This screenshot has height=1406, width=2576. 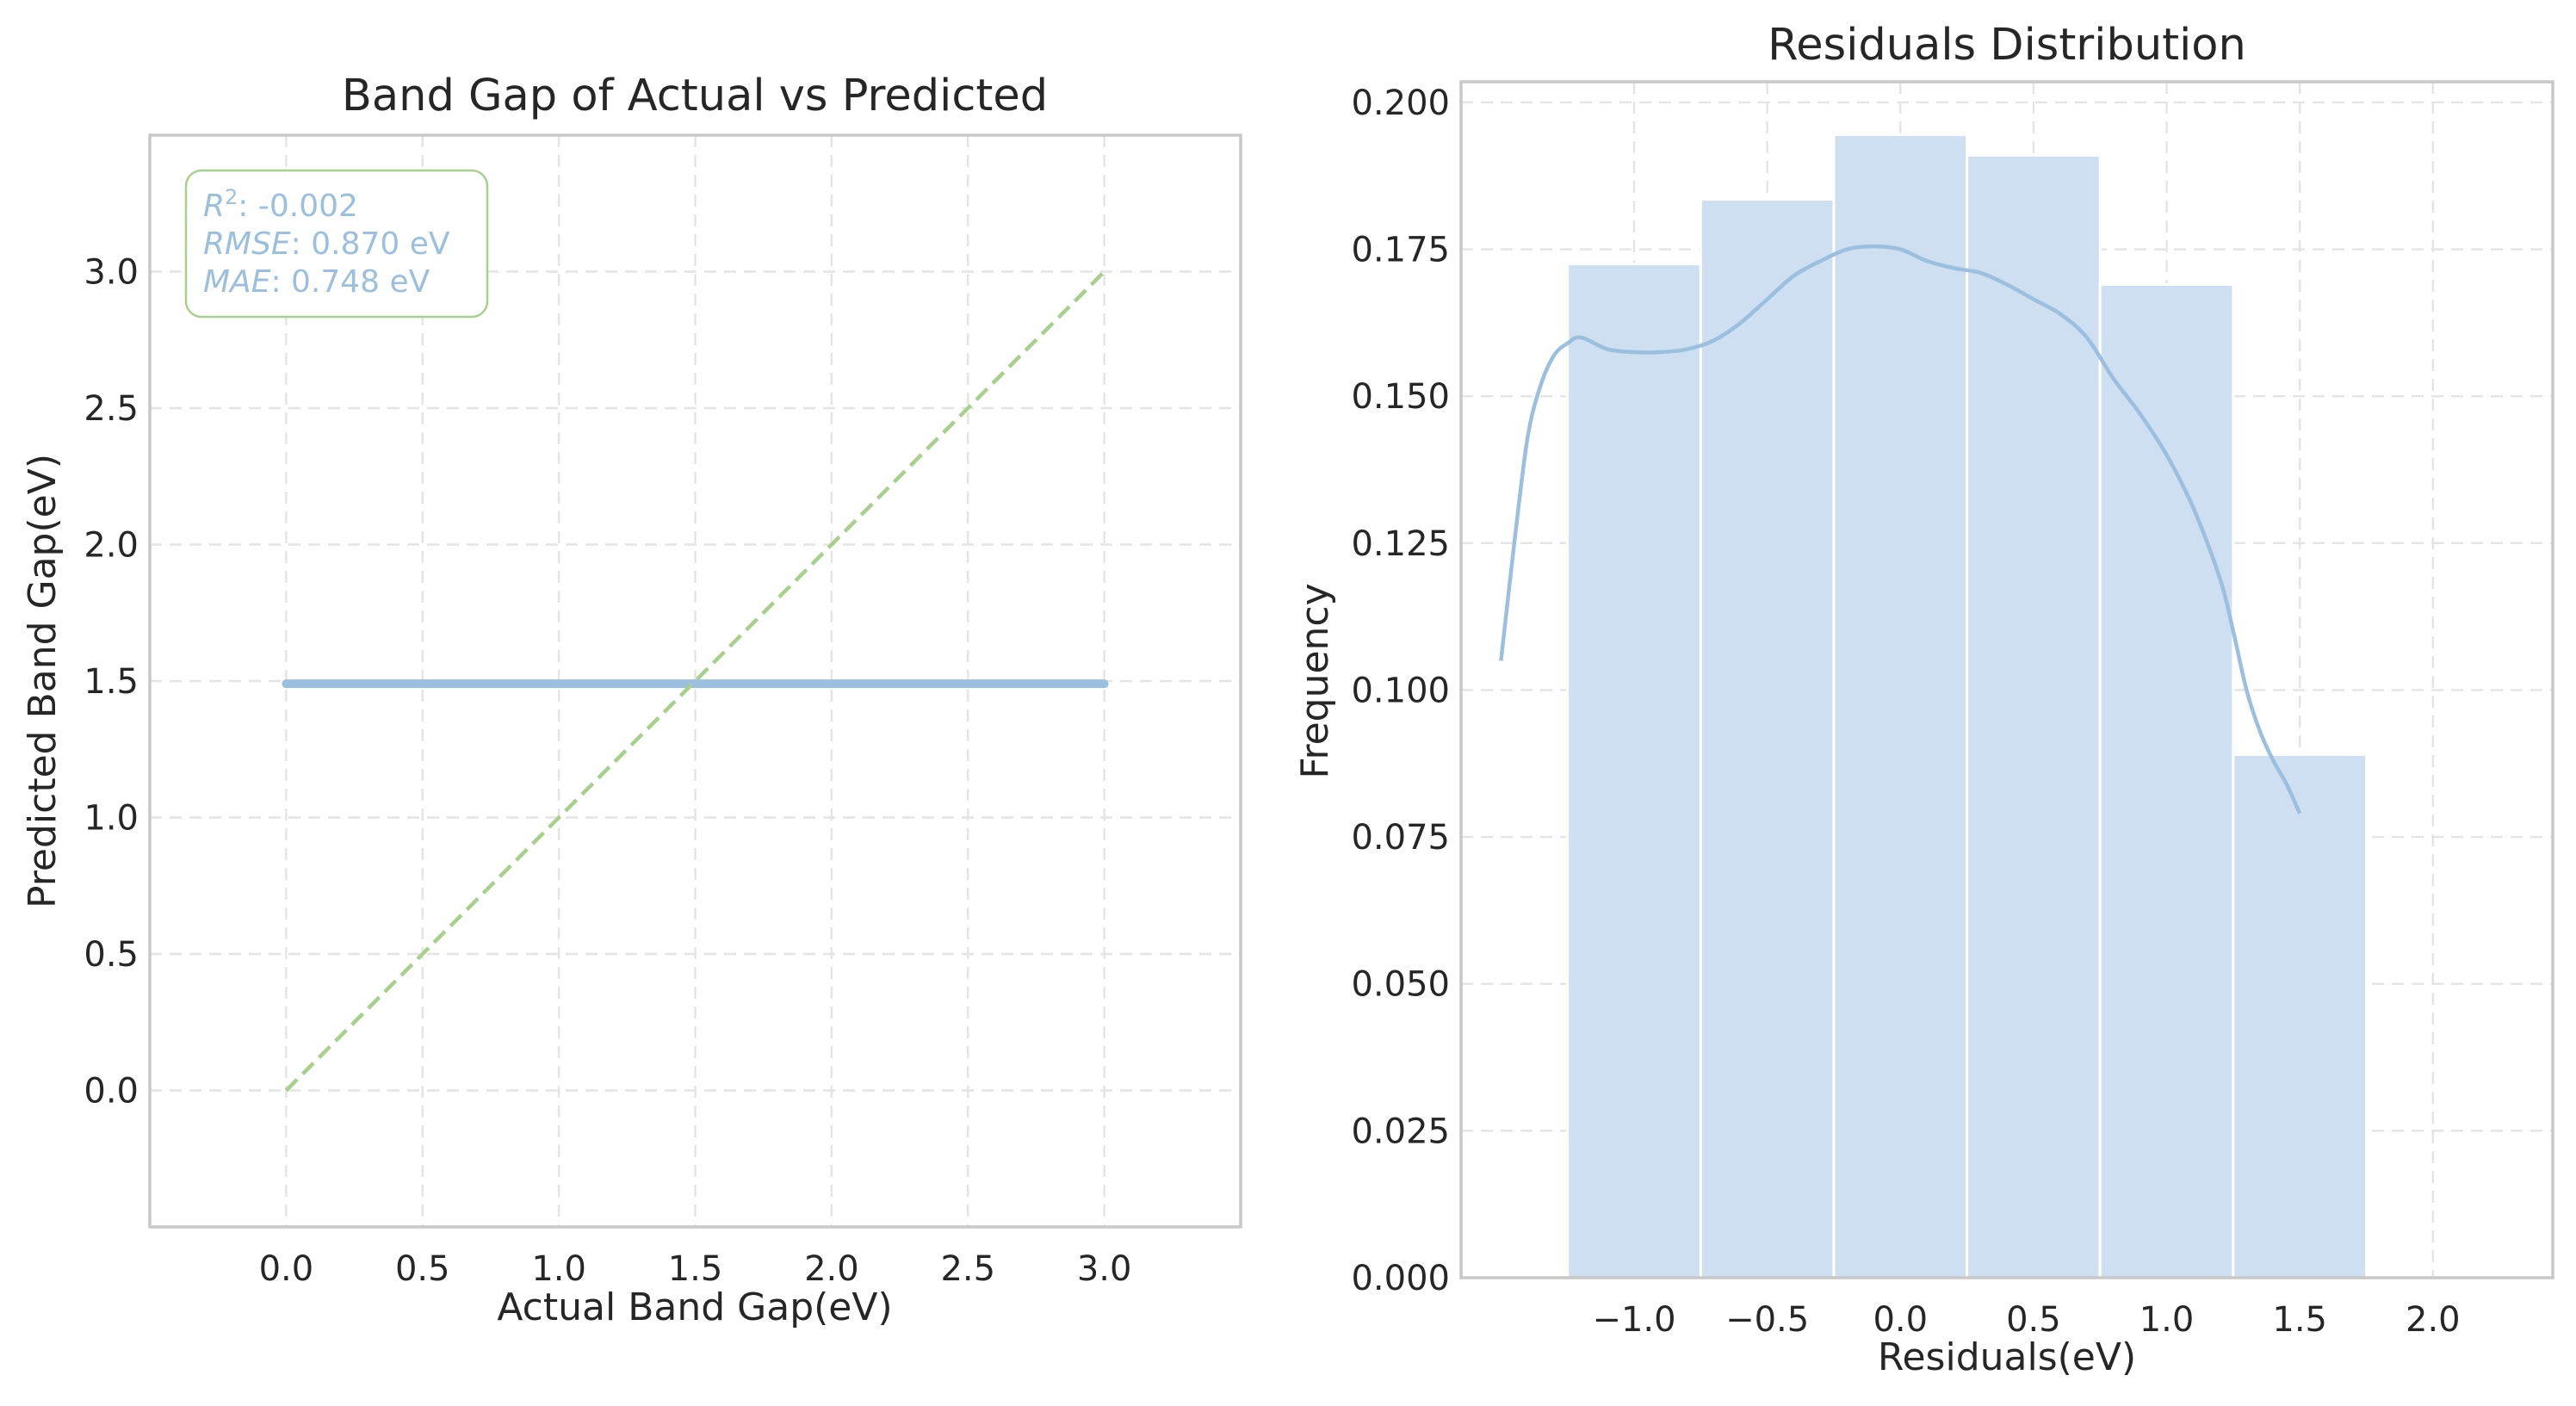 I want to click on histogram-kde, so click(x=1900, y=529).